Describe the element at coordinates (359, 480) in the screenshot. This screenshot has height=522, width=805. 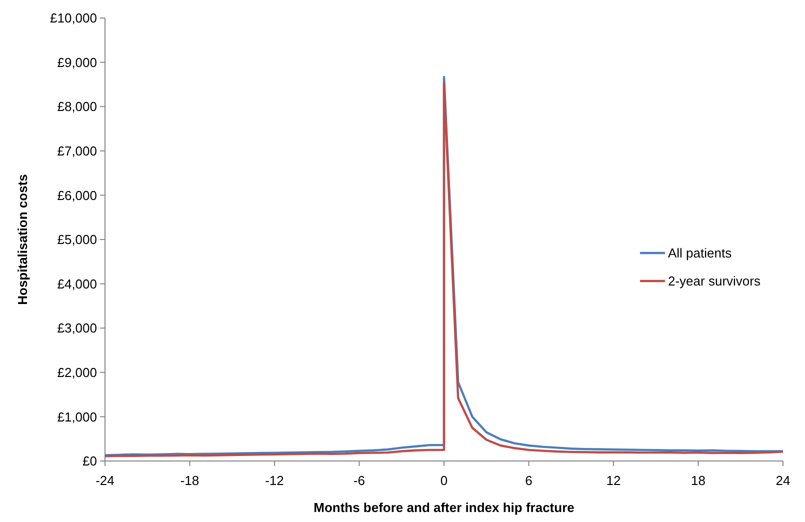
I see `x-tick-label: -6` at that location.